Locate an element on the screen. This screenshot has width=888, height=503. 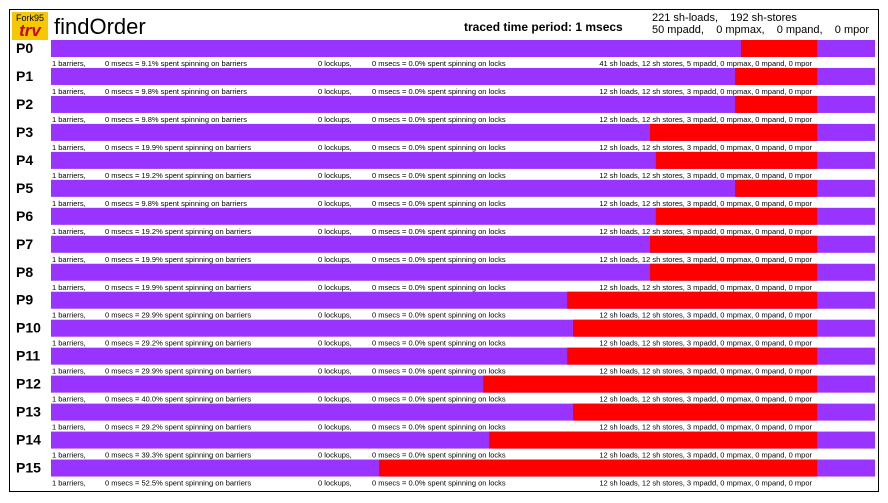
processor-label: P12 is located at coordinates (28, 384).